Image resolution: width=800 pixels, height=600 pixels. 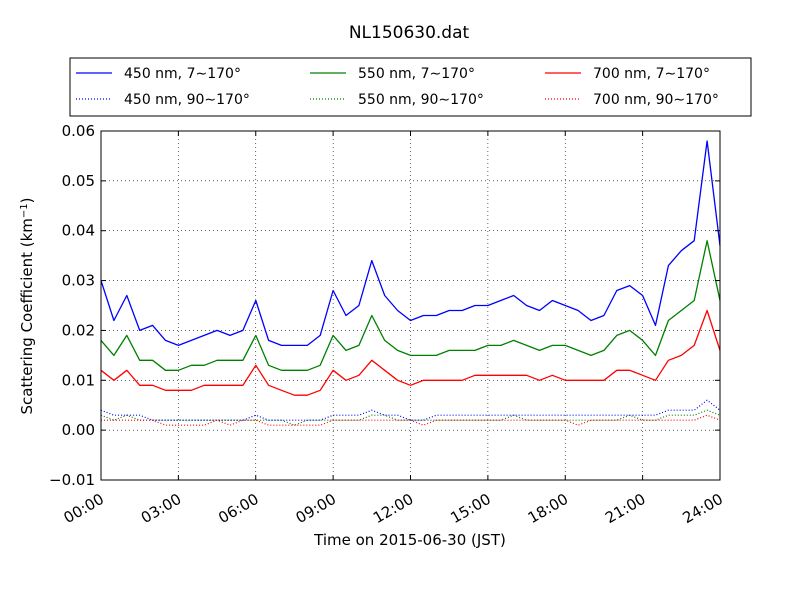 What do you see at coordinates (27, 305) in the screenshot?
I see `y-axis-label: Scattering Coefficient (km−1)` at bounding box center [27, 305].